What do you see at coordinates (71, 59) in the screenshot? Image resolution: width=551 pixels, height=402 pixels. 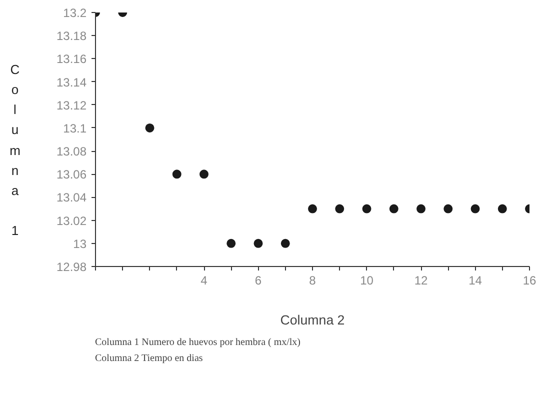 I see `y-tick-label: 13.16` at bounding box center [71, 59].